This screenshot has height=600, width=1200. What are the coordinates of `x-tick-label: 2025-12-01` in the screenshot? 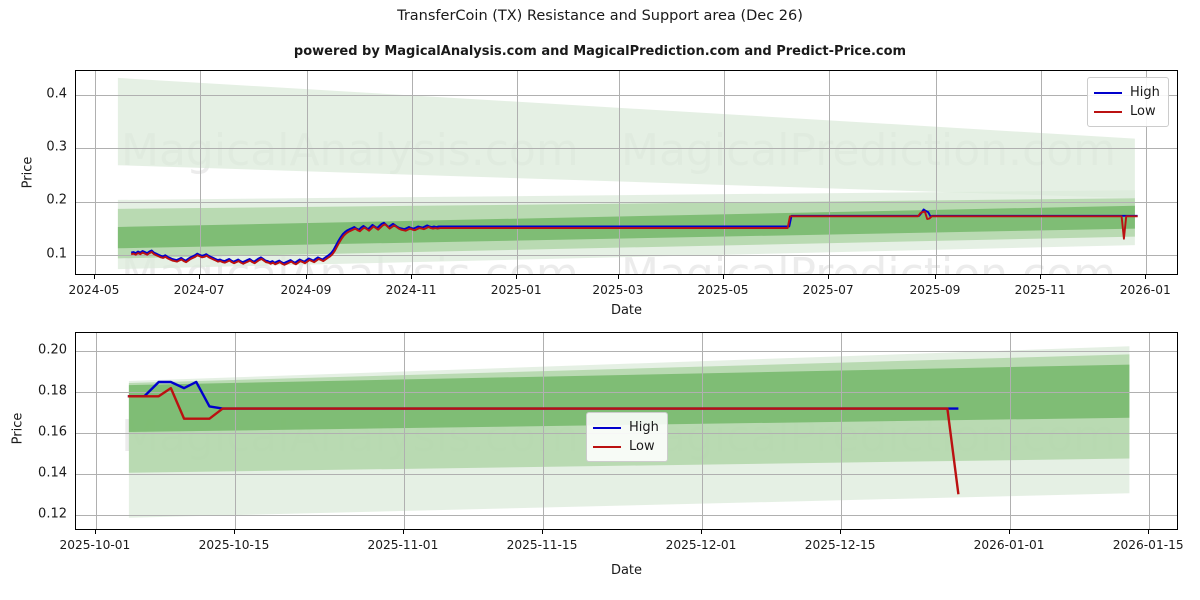 It's located at (701, 545).